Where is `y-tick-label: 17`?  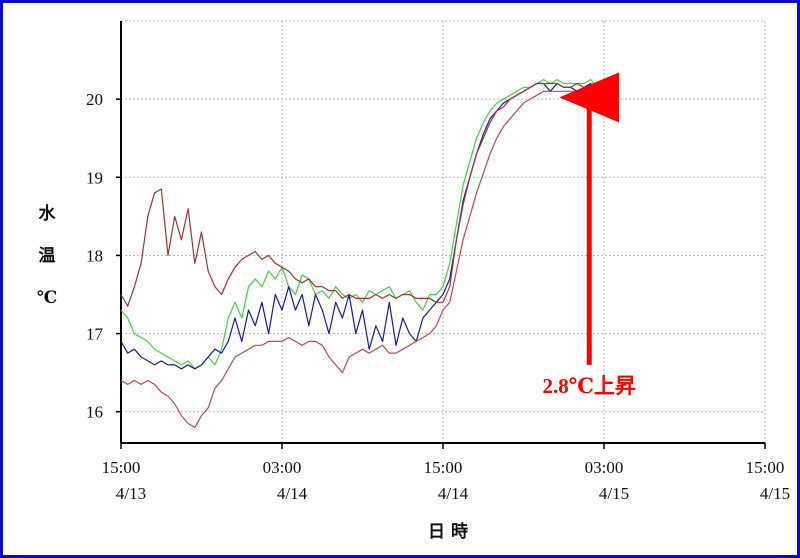 y-tick-label: 17 is located at coordinates (95, 334).